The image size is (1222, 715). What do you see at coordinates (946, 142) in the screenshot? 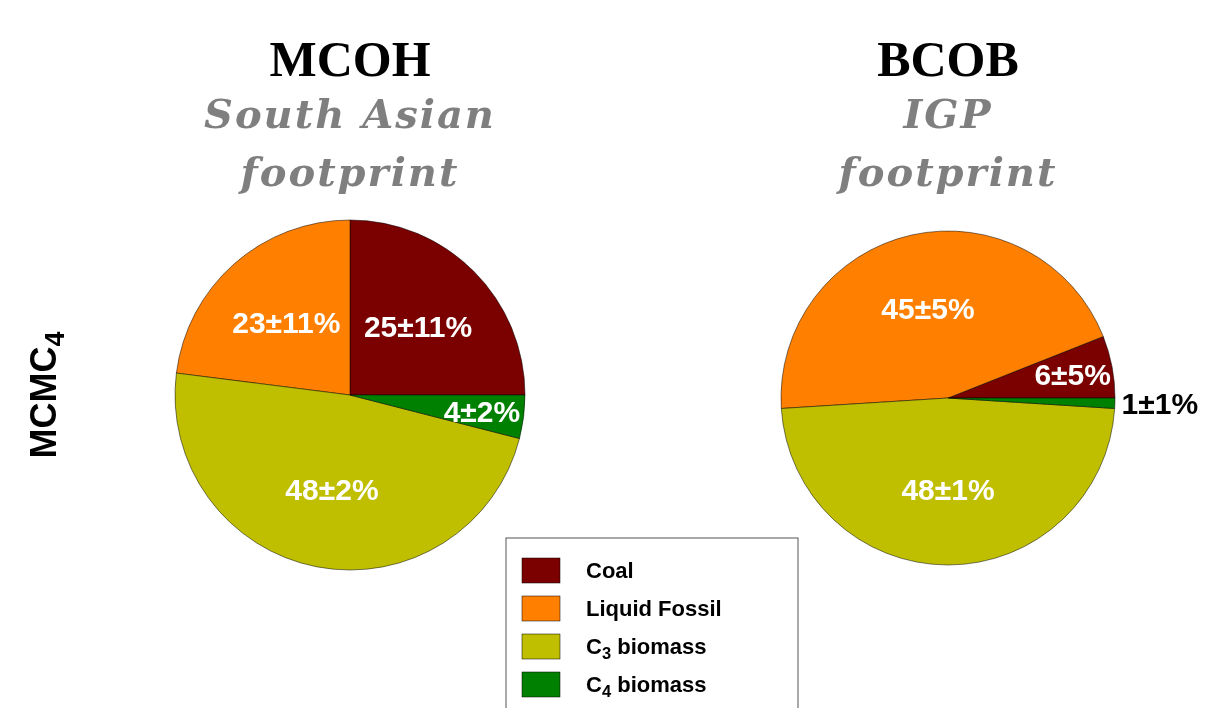
I see `chart-subtitle: IGP footprint` at bounding box center [946, 142].